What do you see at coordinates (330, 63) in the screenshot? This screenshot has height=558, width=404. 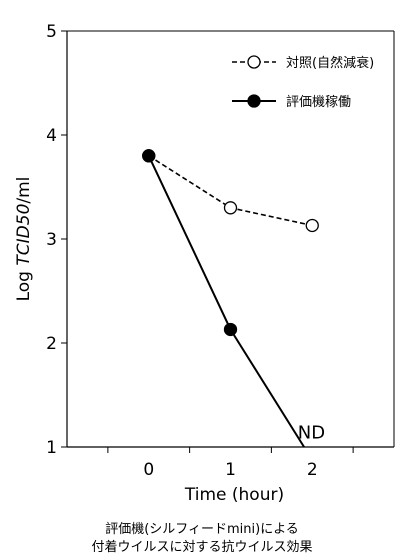 I see `legend-label-1: 対照(自然減衰)` at bounding box center [330, 63].